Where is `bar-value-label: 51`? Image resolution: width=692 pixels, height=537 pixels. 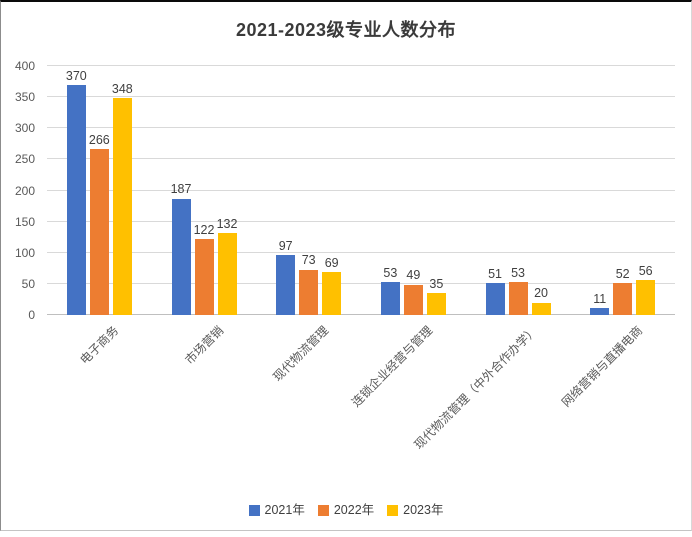 bar-value-label: 51 is located at coordinates (495, 274).